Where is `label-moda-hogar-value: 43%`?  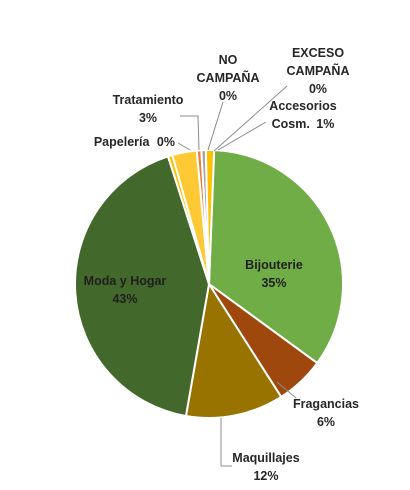 label-moda-hogar-value: 43% is located at coordinates (124, 299).